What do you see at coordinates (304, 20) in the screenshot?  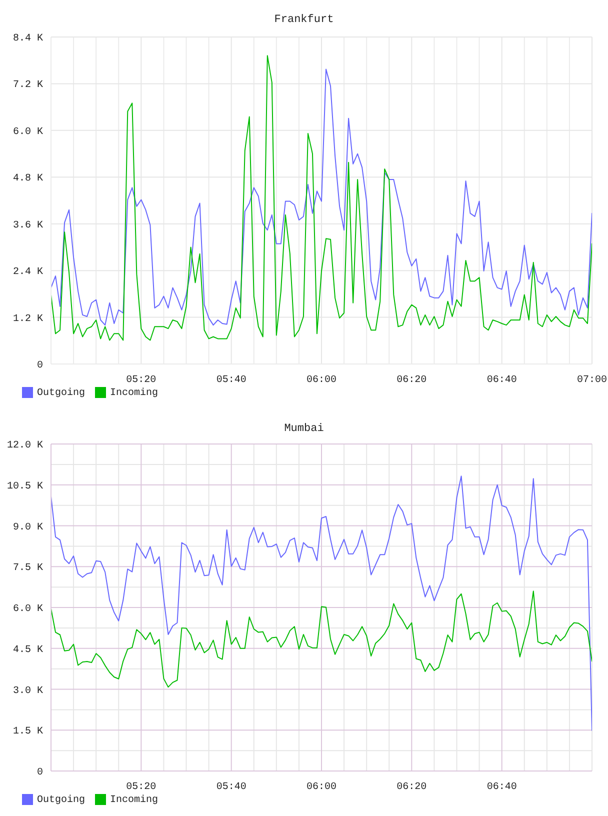 I see `chart-title: Frankfurt` at bounding box center [304, 20].